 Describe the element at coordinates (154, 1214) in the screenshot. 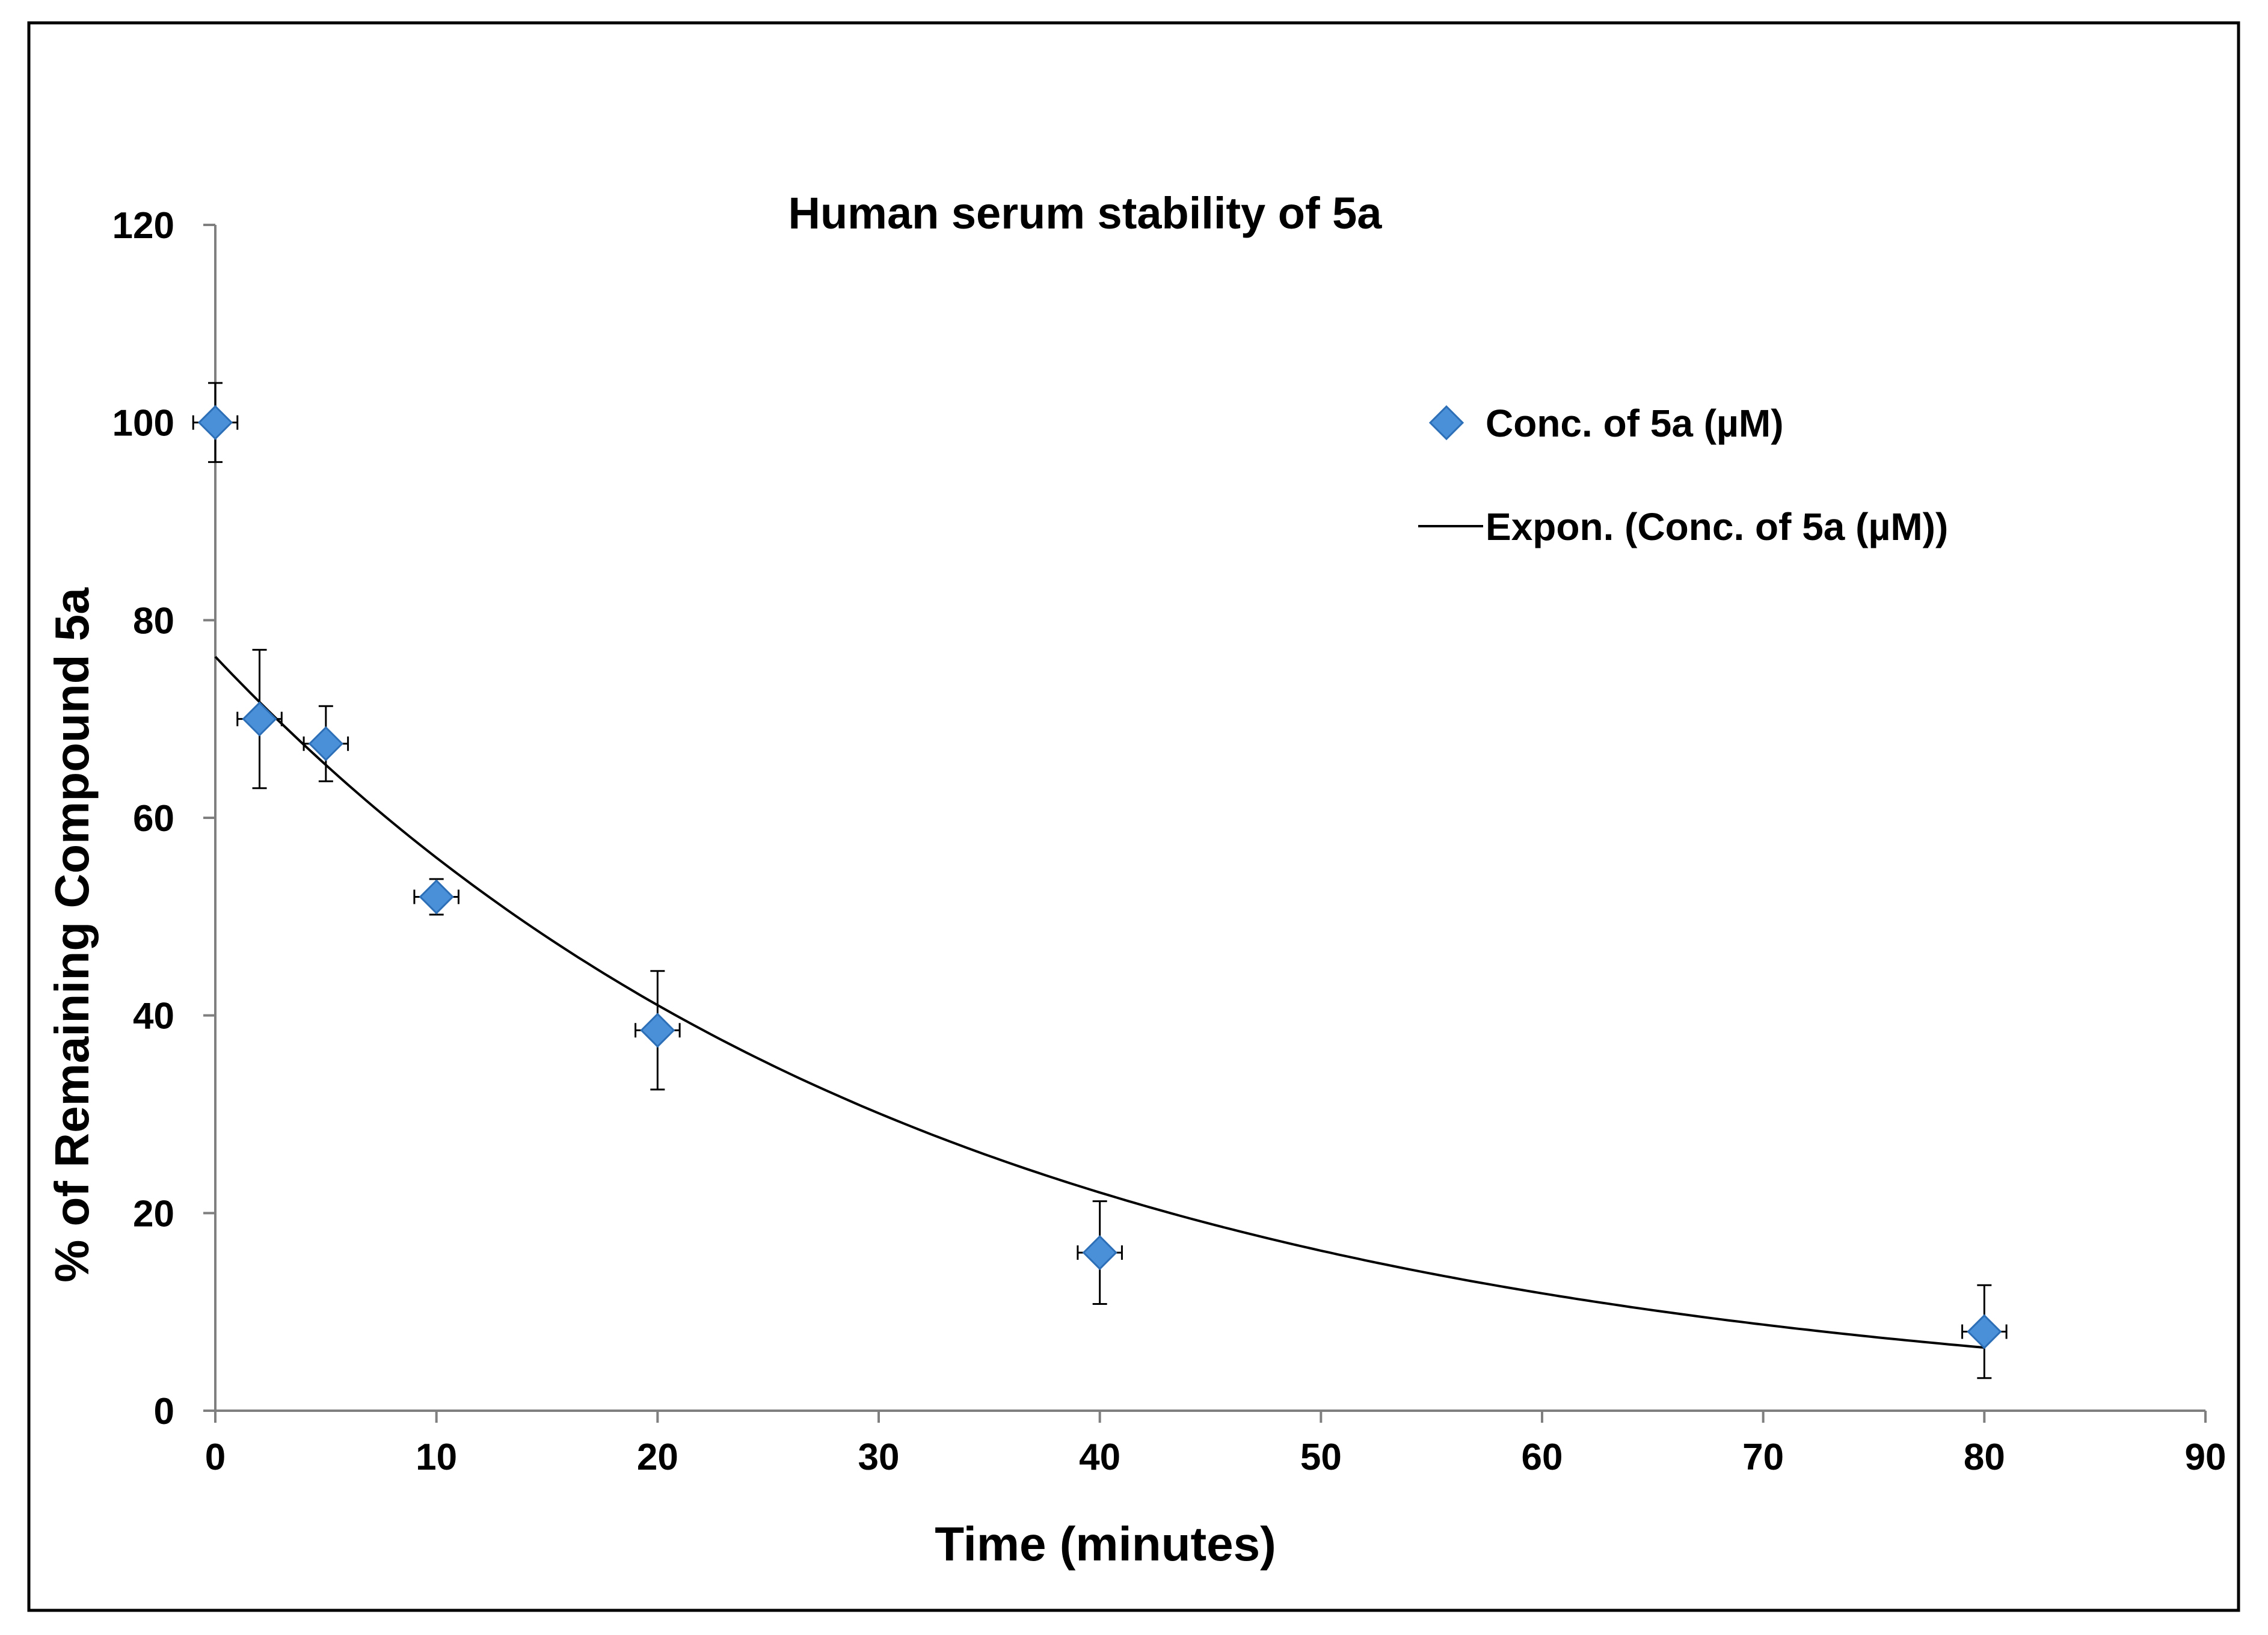

I see `y-tick-label: 20` at that location.